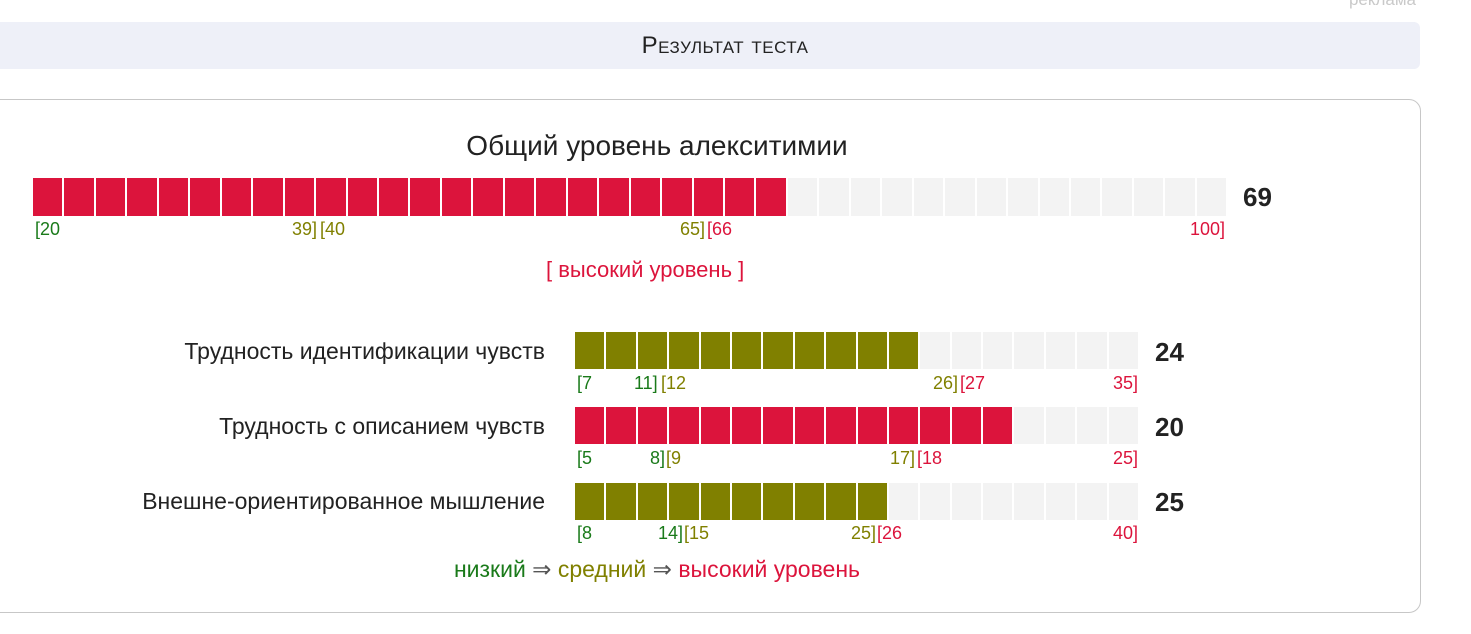 Image resolution: width=1471 pixels, height=634 pixels. Describe the element at coordinates (710, 45) in the screenshot. I see `result-header: Результат теста` at that location.